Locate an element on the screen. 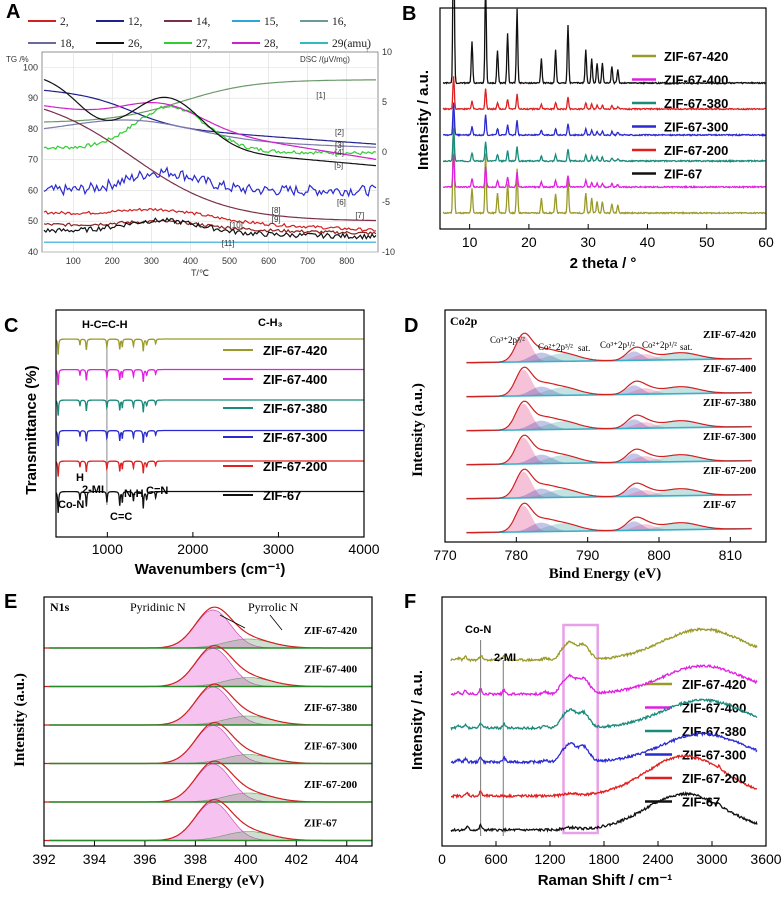 This screenshot has height=901, width=782. x-tick-label: 60 is located at coordinates (766, 242).